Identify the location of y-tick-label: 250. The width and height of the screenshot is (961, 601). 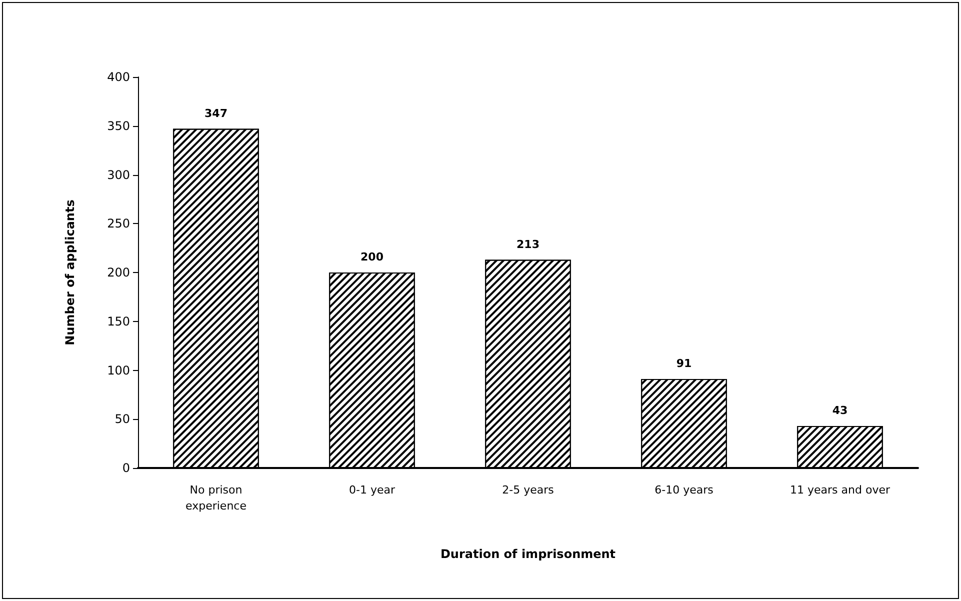
(118, 223).